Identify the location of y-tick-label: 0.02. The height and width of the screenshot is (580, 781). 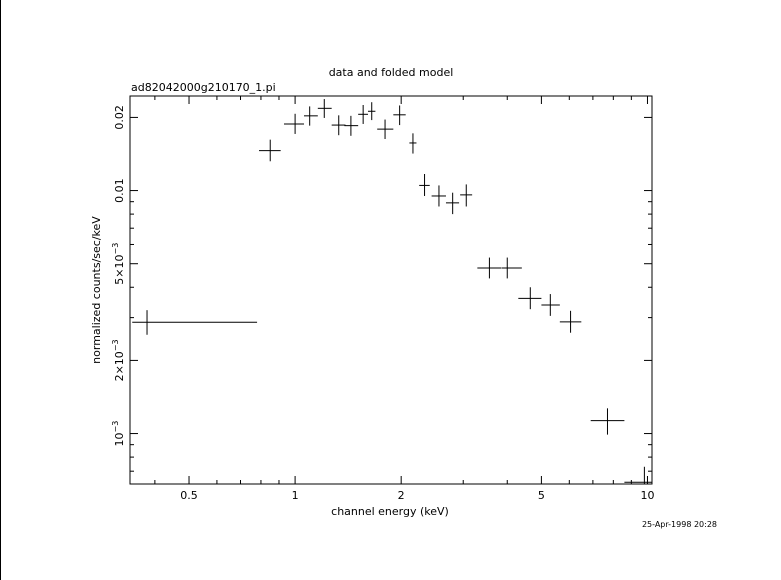
(119, 117).